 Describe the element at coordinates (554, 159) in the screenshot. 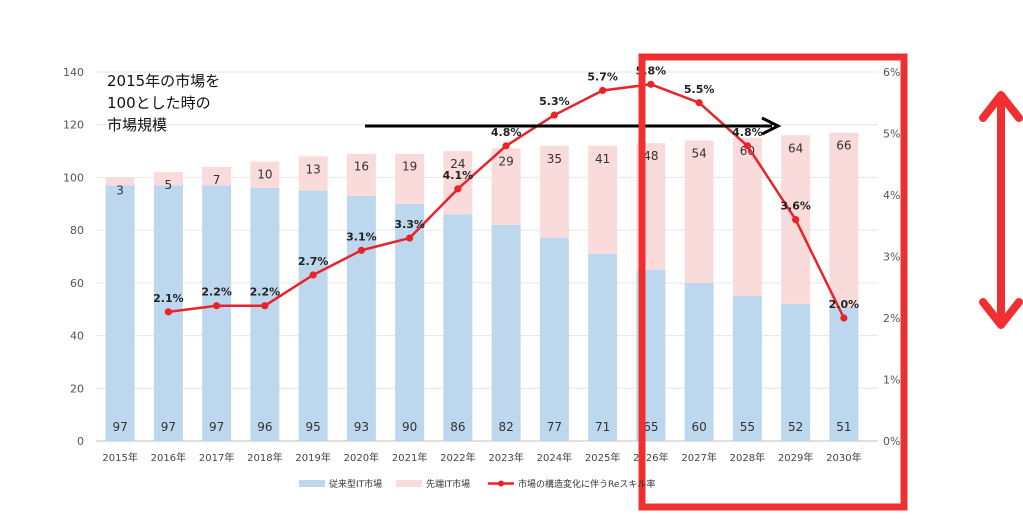

I see `bar-label-advanced: 35` at that location.